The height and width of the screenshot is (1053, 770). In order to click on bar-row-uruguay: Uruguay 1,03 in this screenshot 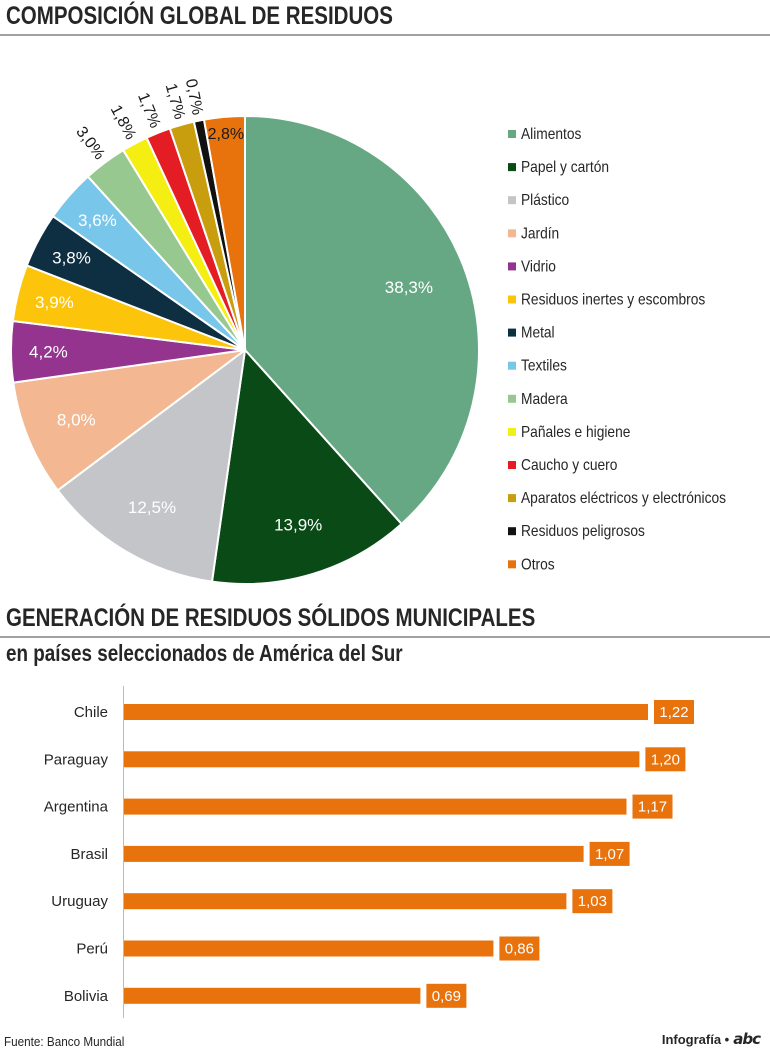, I will do `click(332, 901)`.